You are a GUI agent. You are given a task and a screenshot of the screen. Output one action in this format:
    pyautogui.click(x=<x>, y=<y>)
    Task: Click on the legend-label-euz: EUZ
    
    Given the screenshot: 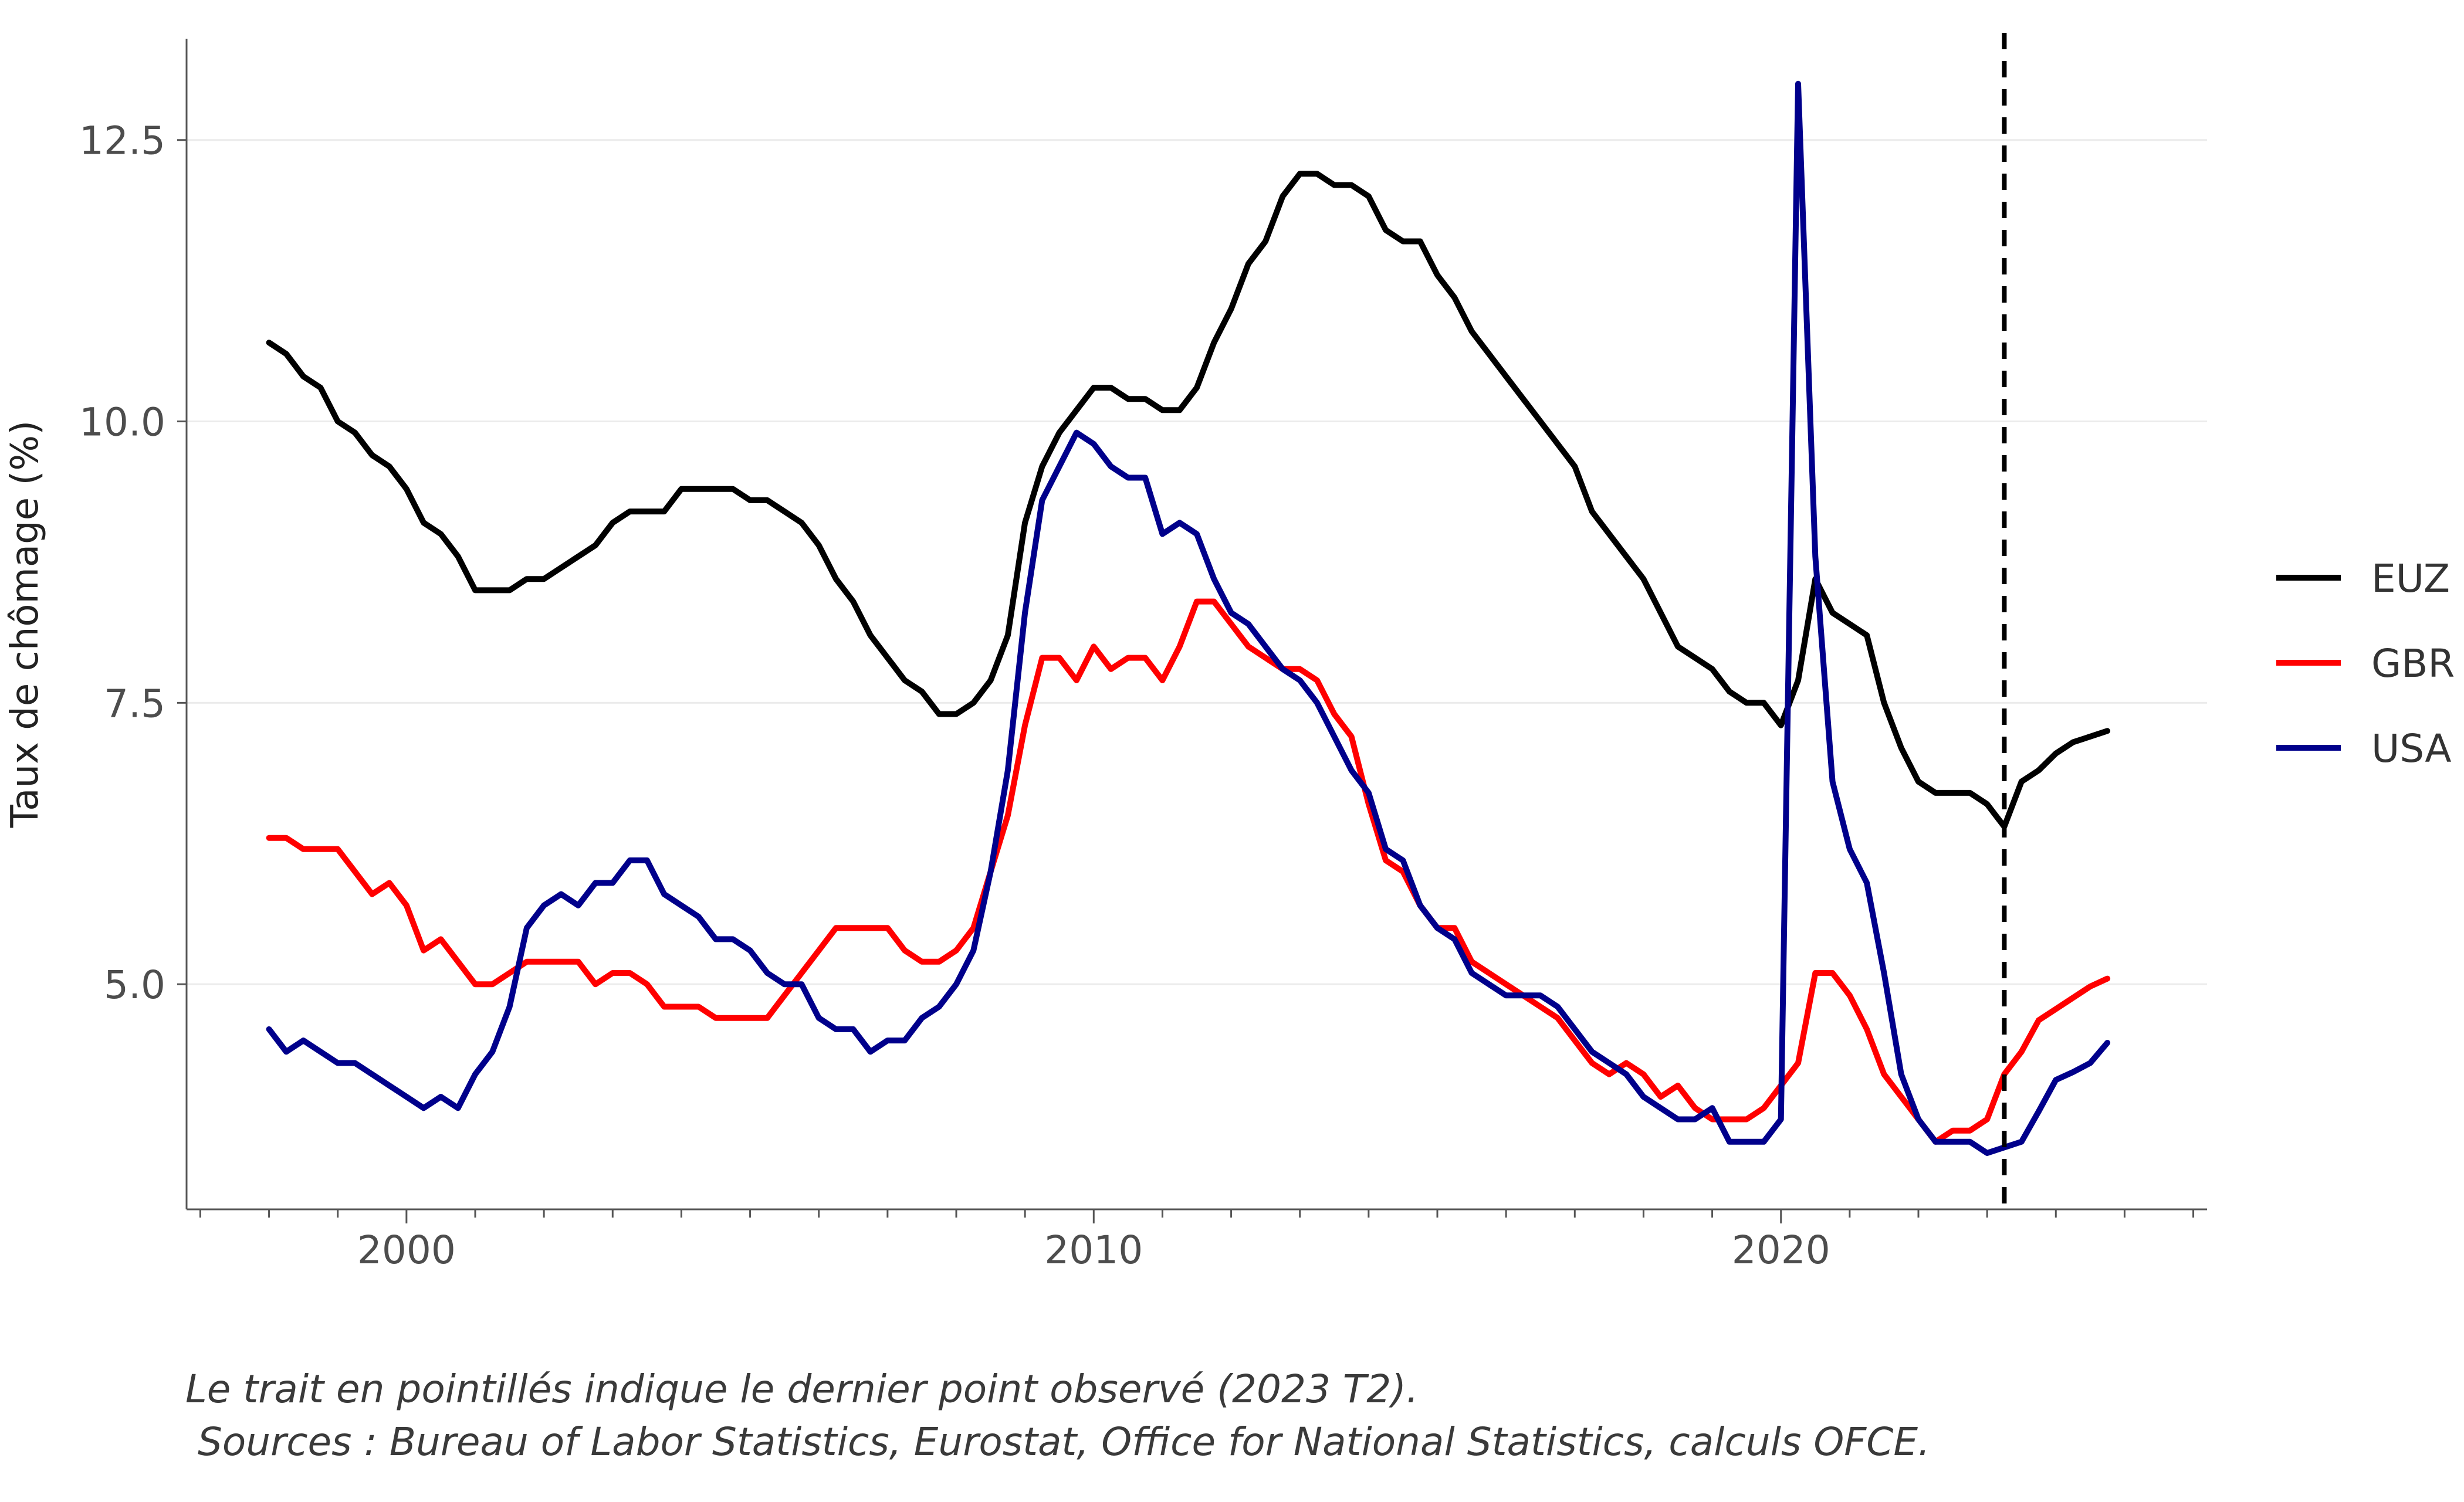 What is the action you would take?
    pyautogui.click(x=2410, y=579)
    